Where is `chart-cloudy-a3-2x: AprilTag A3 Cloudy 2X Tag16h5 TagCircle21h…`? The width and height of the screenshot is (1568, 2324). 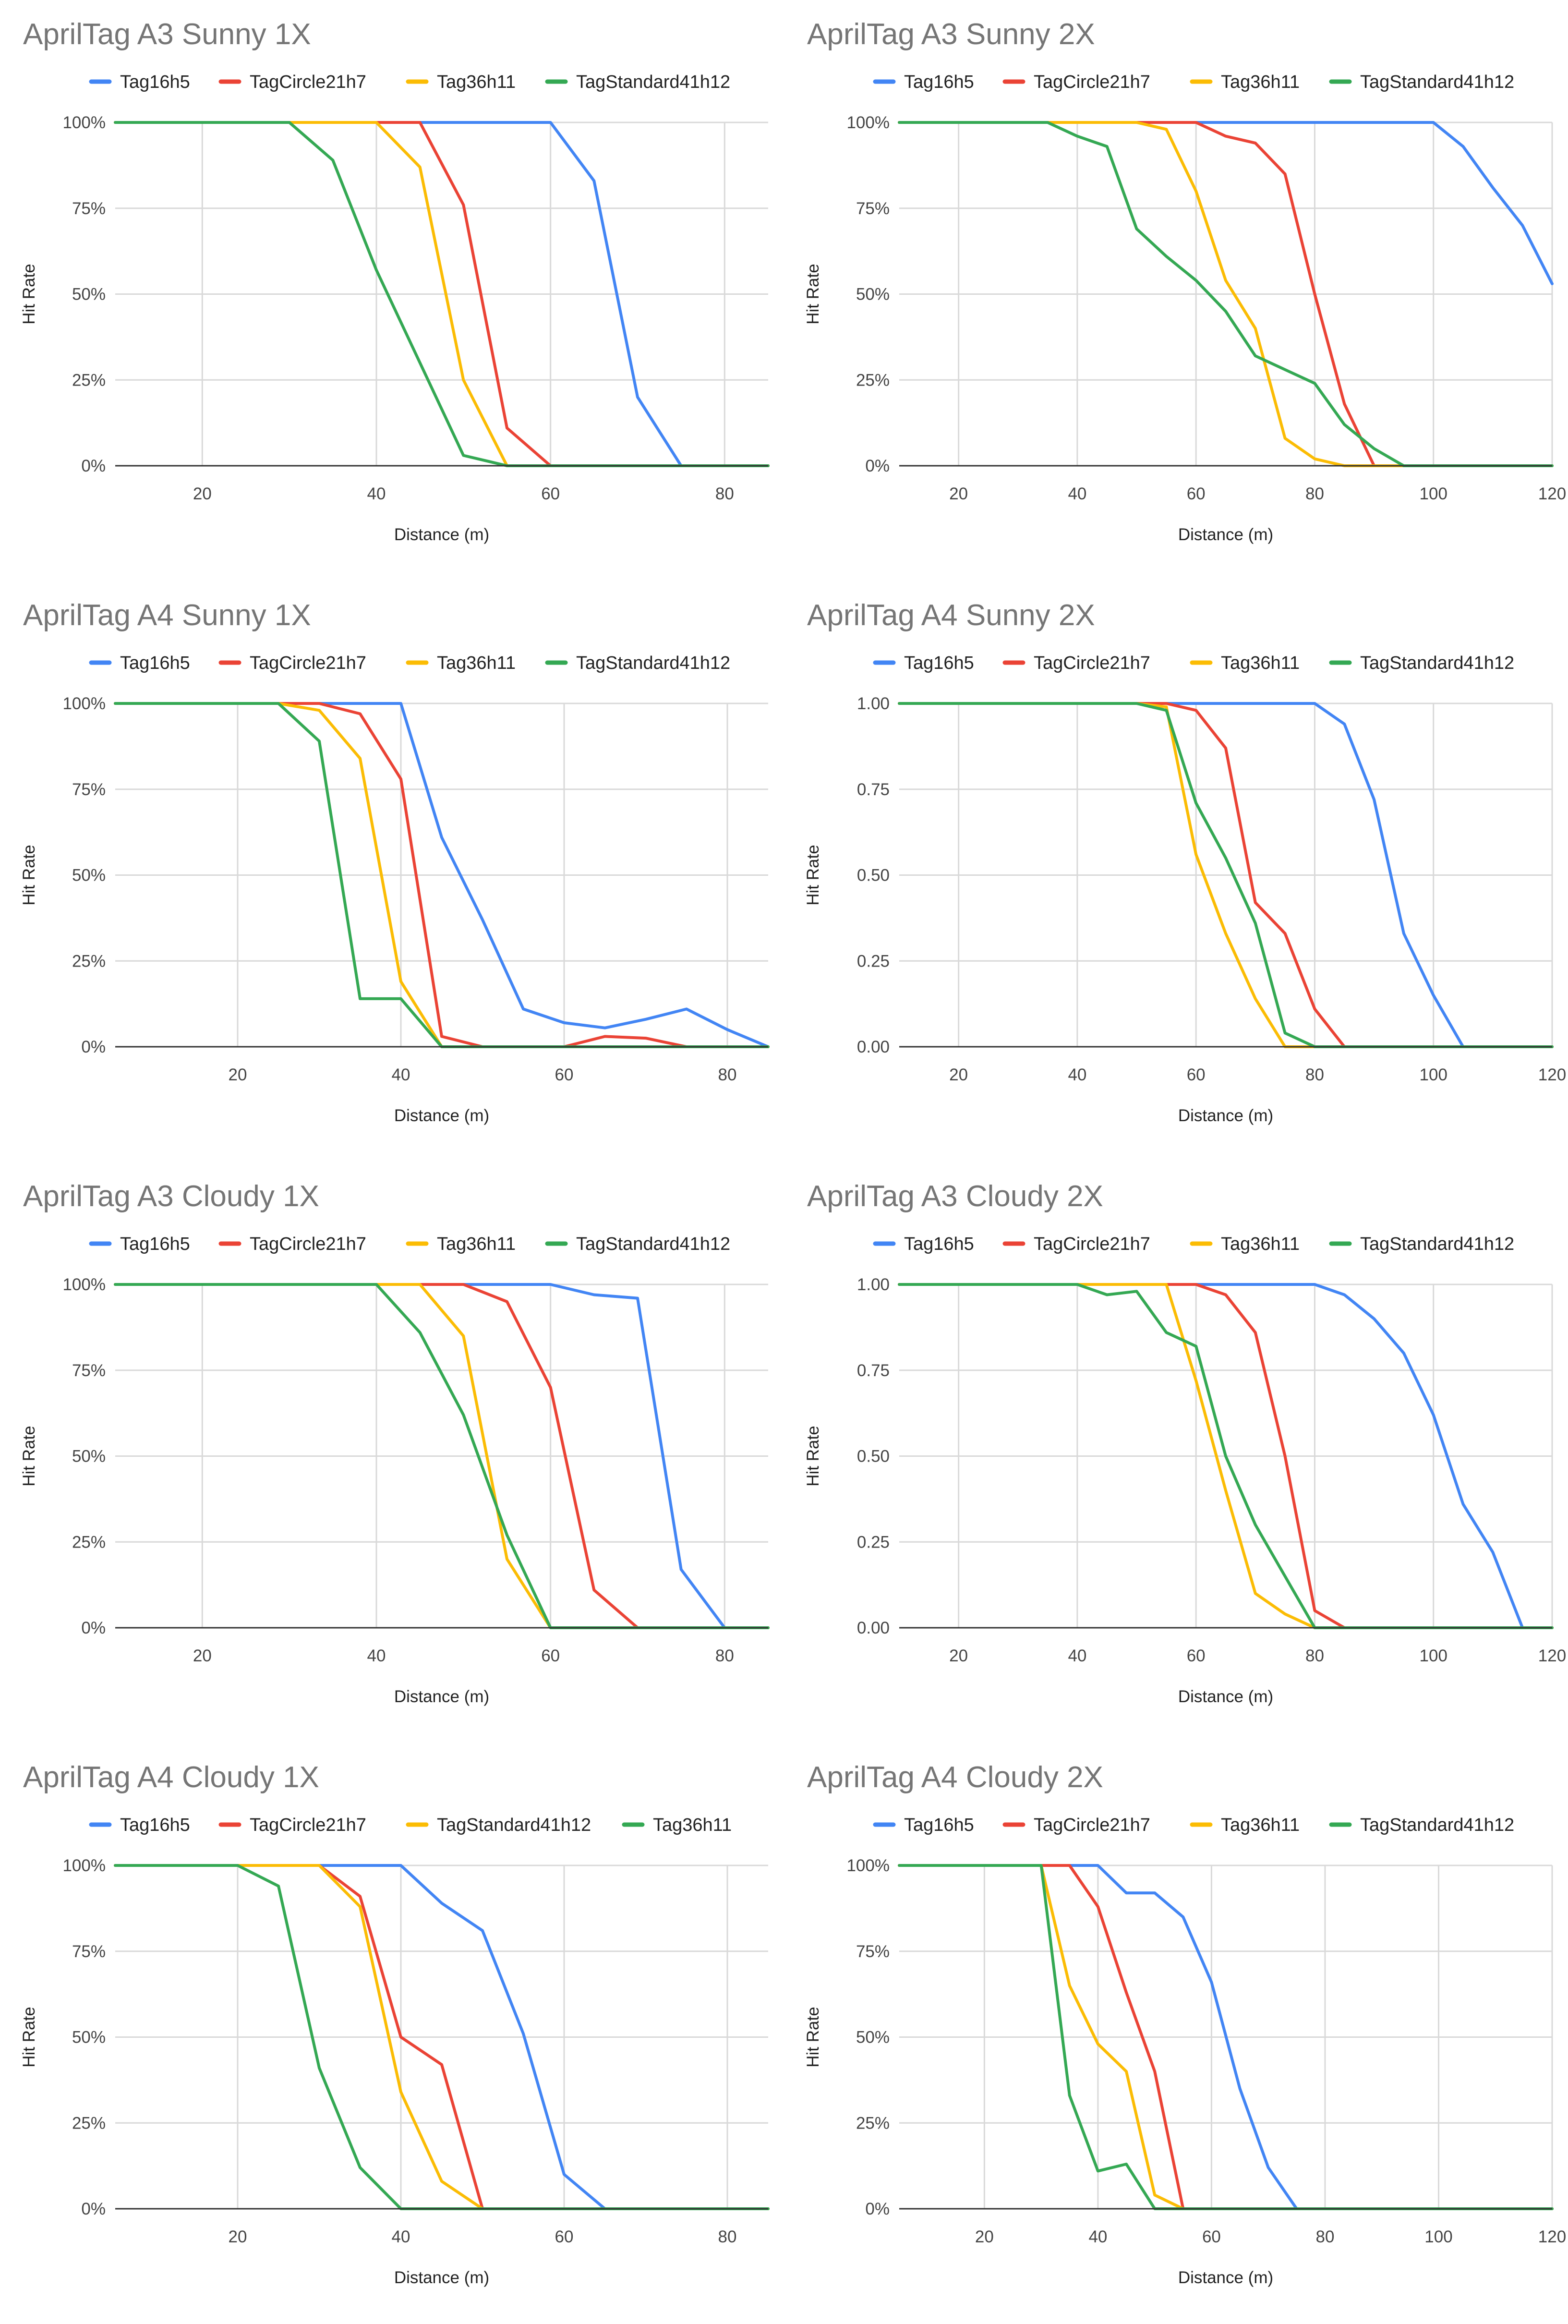
chart-cloudy-a3-2x: AprilTag A3 Cloudy 2X Tag16h5 TagCircle21h… is located at coordinates (1185, 1443).